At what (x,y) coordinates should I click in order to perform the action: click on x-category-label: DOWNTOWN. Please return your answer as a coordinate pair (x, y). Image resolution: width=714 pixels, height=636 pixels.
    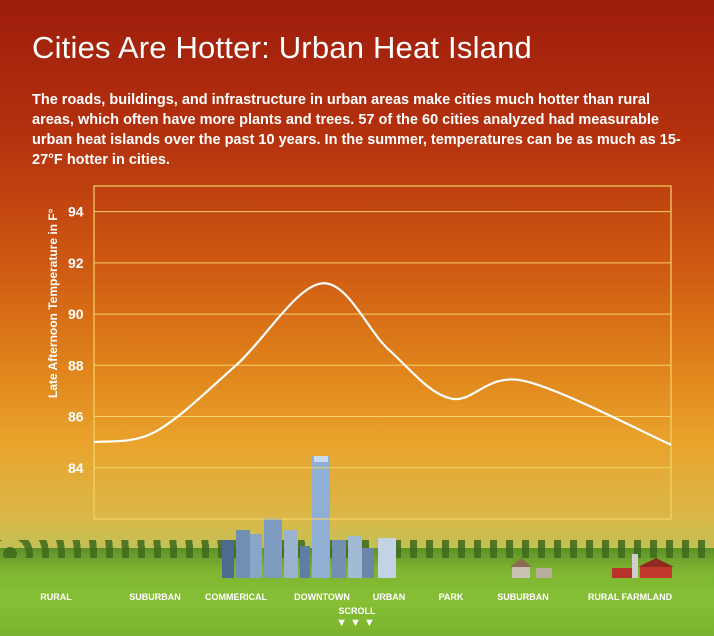
    Looking at the image, I should click on (322, 597).